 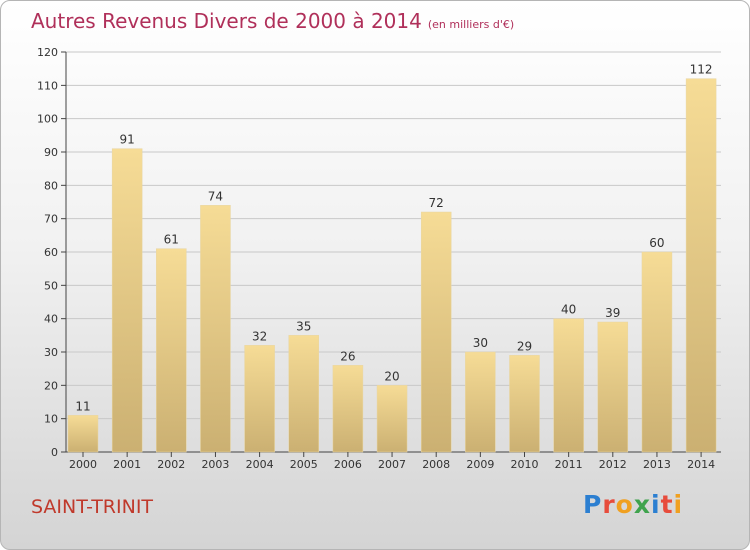 What do you see at coordinates (51, 385) in the screenshot?
I see `y-tick-label: 20` at bounding box center [51, 385].